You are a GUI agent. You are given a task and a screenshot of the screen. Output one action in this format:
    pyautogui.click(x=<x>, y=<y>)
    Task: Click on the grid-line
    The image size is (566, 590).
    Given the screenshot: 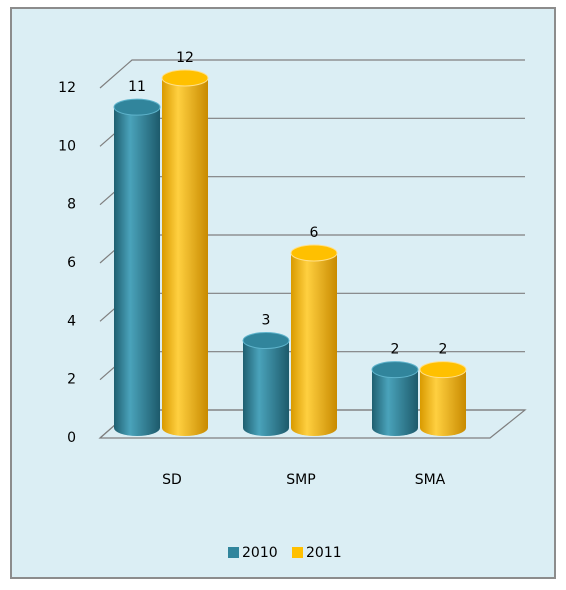 What is the action you would take?
    pyautogui.click(x=312, y=74)
    